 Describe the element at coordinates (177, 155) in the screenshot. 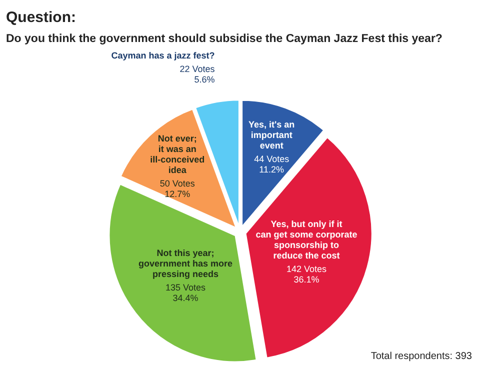

I see `slice-label: Not ever; it was an ill-conceived idea` at that location.